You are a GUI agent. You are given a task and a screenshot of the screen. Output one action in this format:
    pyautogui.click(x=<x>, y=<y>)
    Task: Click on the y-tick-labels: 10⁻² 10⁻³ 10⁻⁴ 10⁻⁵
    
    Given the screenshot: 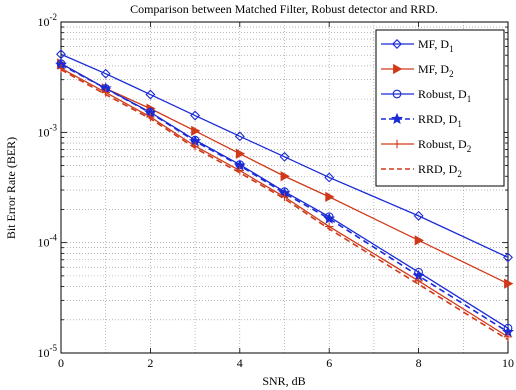 What is the action you would take?
    pyautogui.click(x=48, y=186)
    